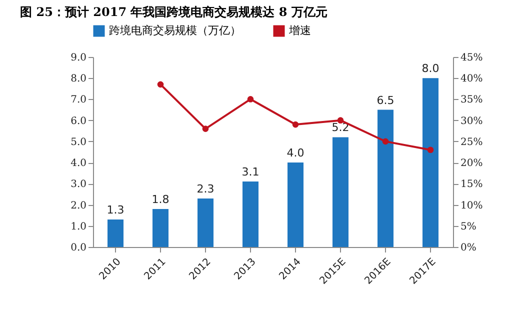 Image resolution: width=516 pixels, height=326 pixels. What do you see at coordinates (471, 79) in the screenshot?
I see `y2-tick-label: 40%` at bounding box center [471, 79].